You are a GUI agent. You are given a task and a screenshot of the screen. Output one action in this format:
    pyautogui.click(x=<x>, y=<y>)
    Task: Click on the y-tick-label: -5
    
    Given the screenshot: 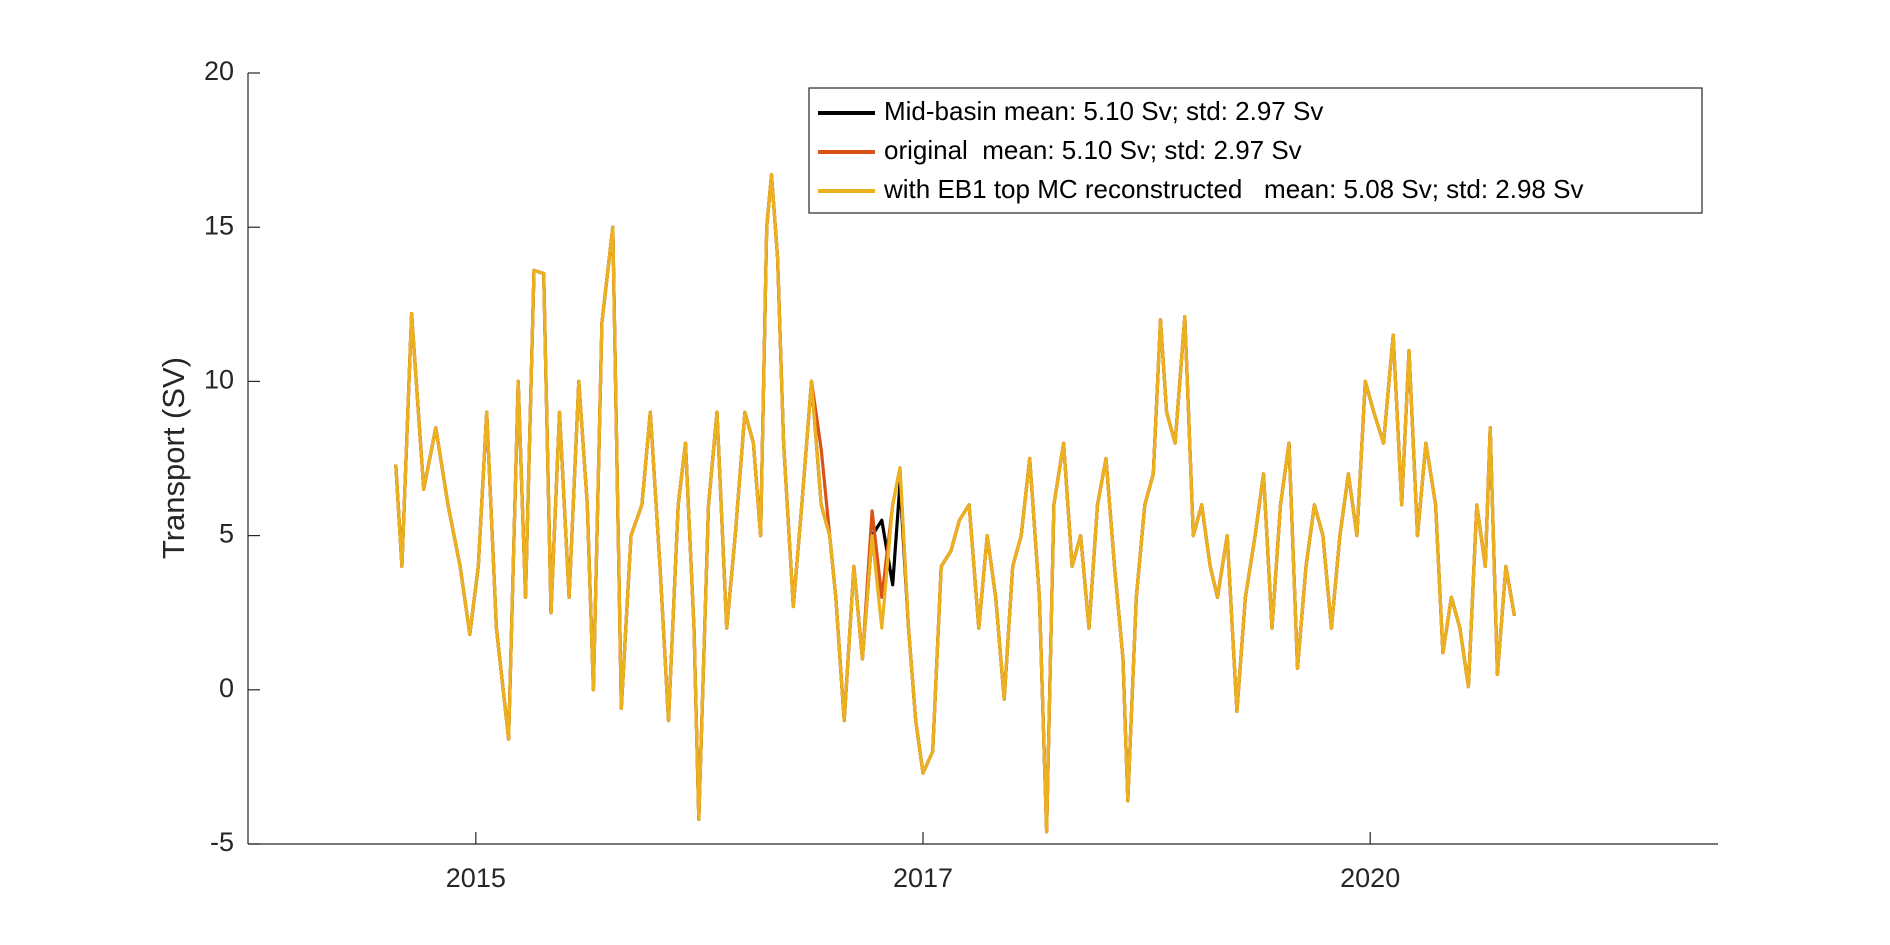 What is the action you would take?
    pyautogui.click(x=222, y=842)
    